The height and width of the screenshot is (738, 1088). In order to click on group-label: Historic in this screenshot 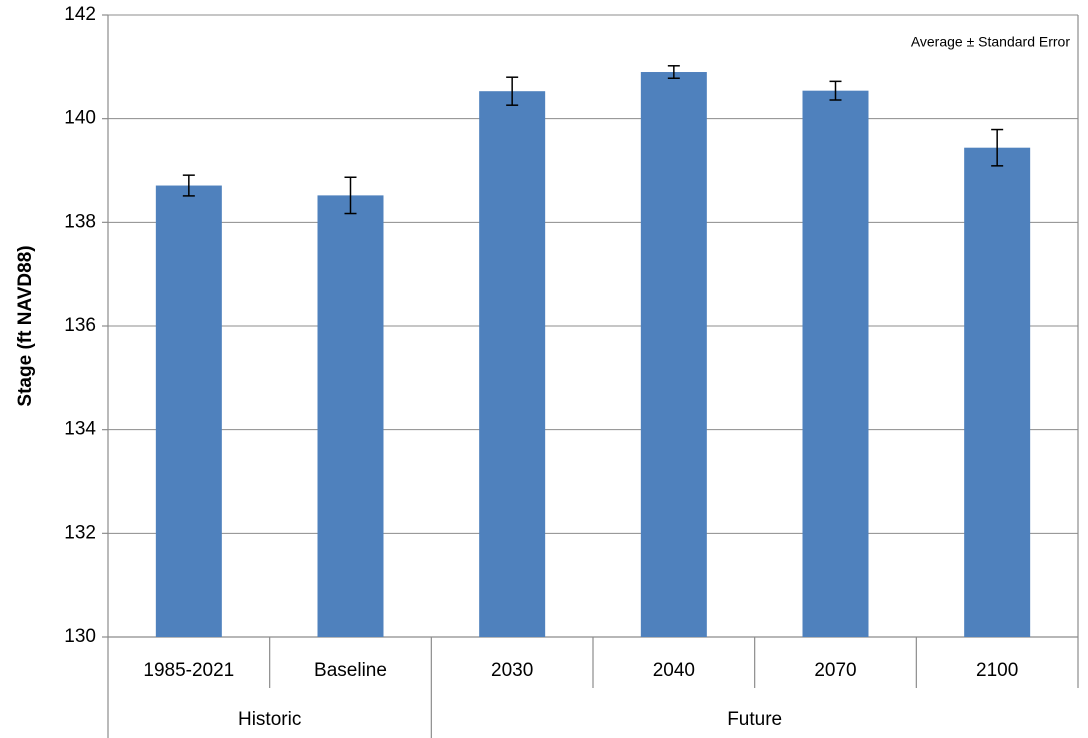, I will do `click(269, 719)`.